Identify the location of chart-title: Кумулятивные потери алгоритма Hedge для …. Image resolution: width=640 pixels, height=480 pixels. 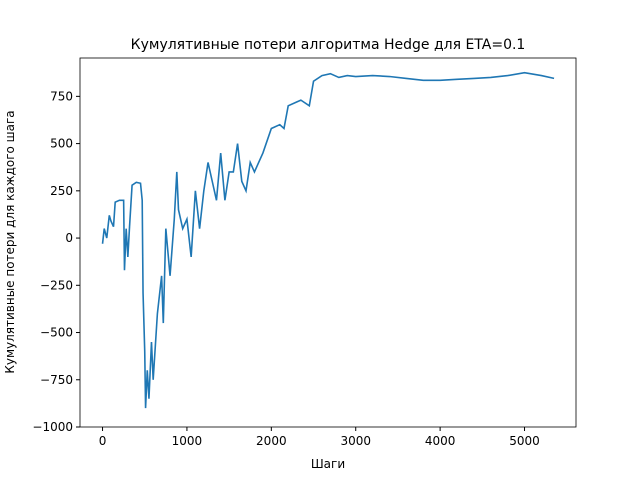
(328, 45).